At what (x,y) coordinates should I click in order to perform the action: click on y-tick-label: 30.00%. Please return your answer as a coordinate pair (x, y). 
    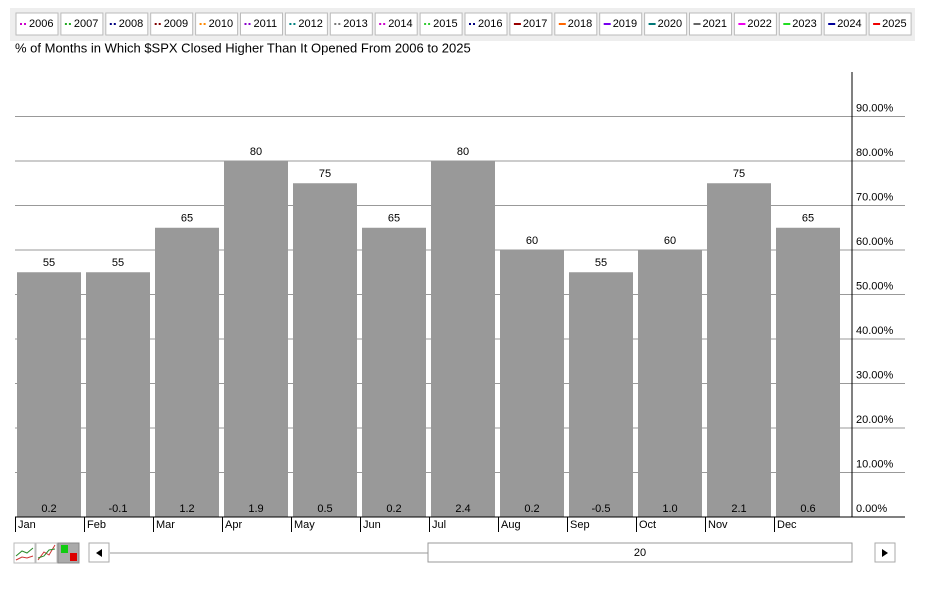
    Looking at the image, I should click on (875, 375).